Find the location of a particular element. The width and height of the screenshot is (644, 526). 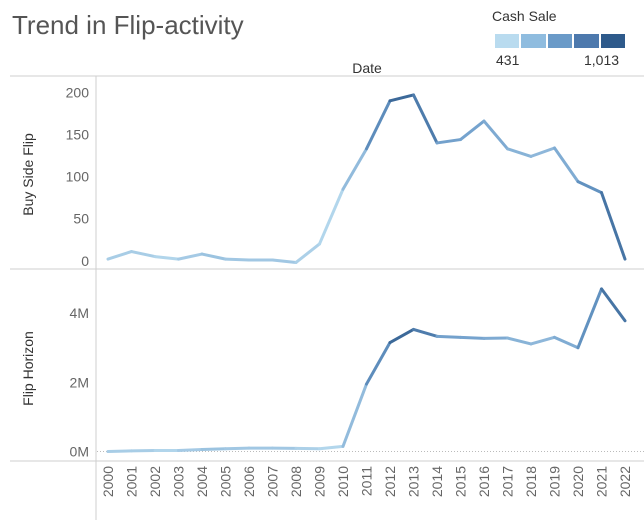

y-tick-label: 2M is located at coordinates (79, 382).